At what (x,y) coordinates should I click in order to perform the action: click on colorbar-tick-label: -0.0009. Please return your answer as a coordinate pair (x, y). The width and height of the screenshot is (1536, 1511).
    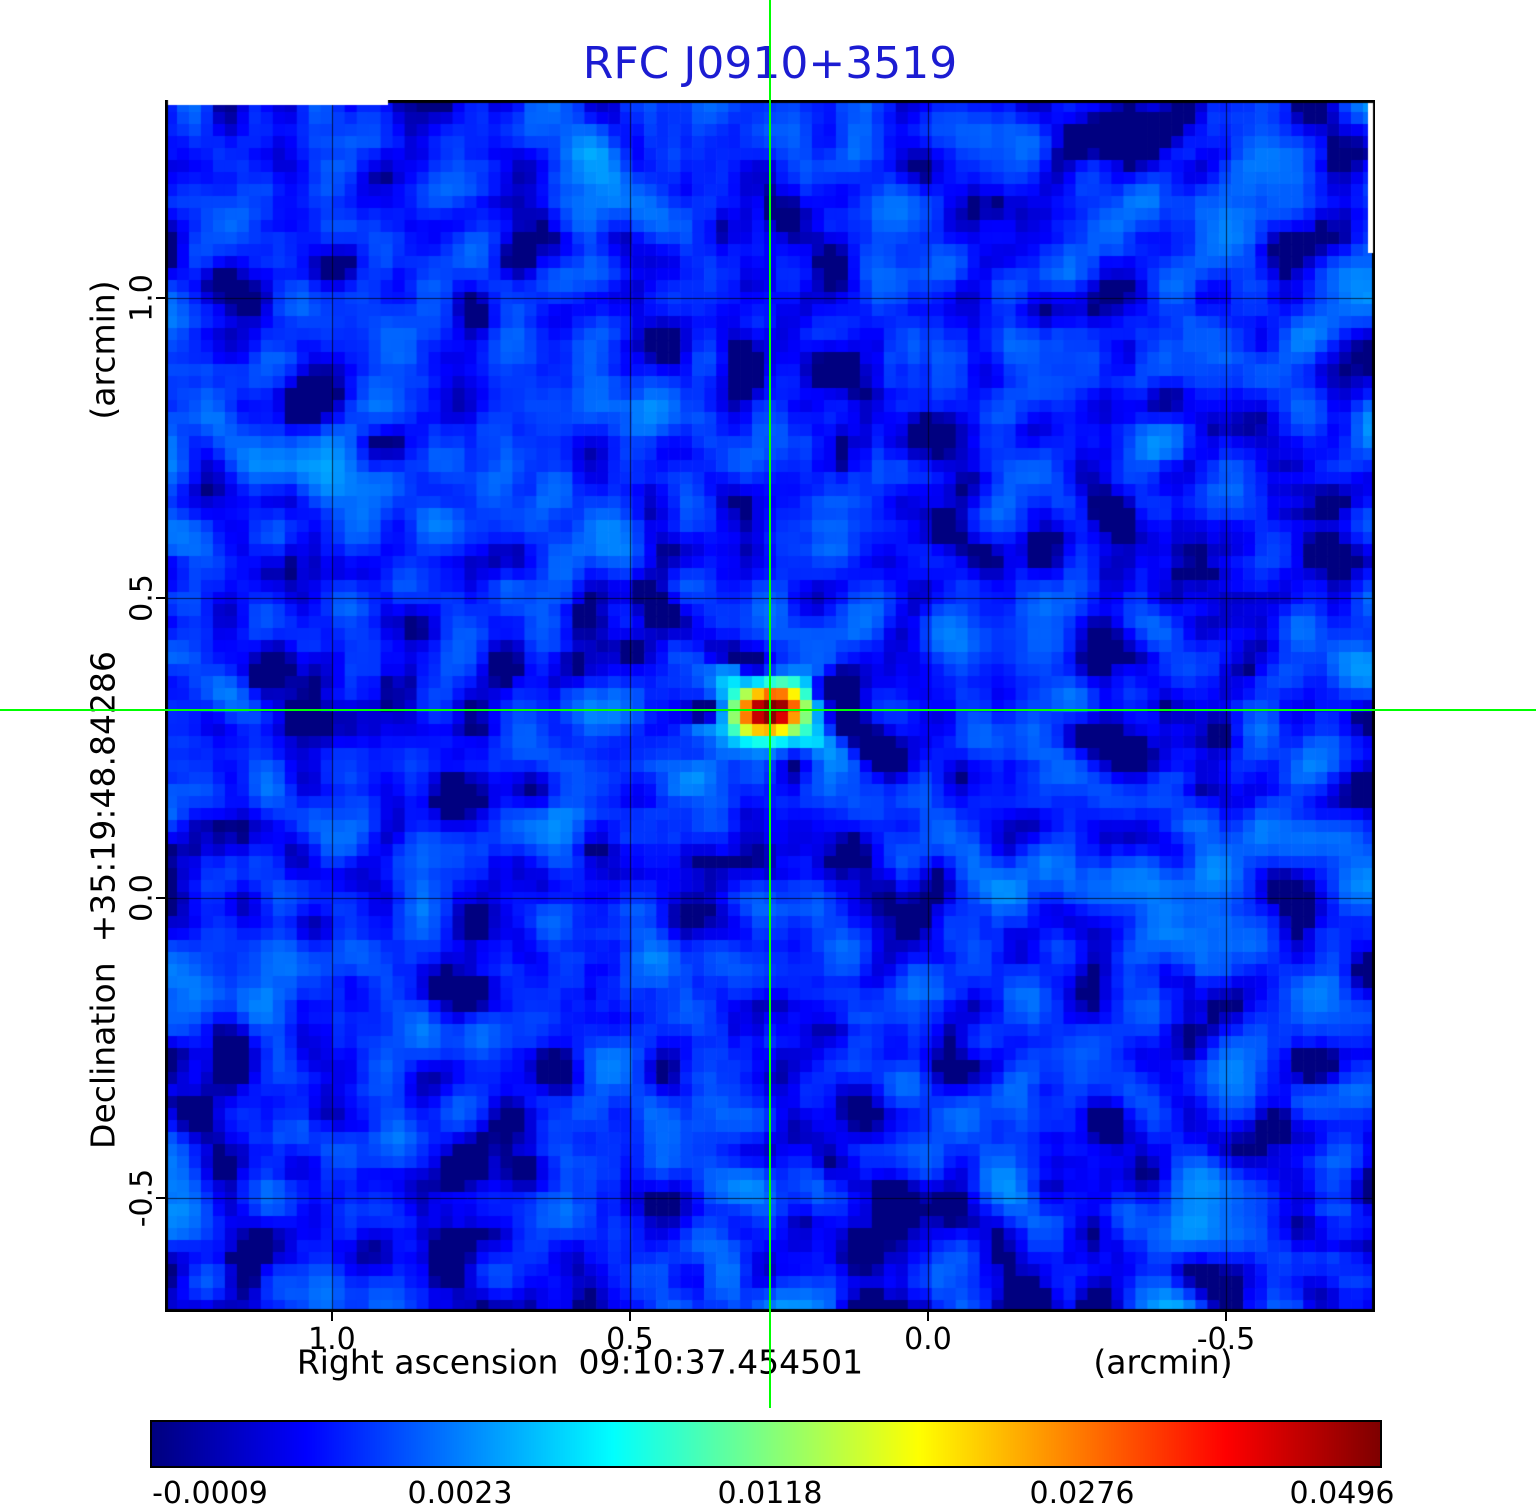
    Looking at the image, I should click on (210, 1493).